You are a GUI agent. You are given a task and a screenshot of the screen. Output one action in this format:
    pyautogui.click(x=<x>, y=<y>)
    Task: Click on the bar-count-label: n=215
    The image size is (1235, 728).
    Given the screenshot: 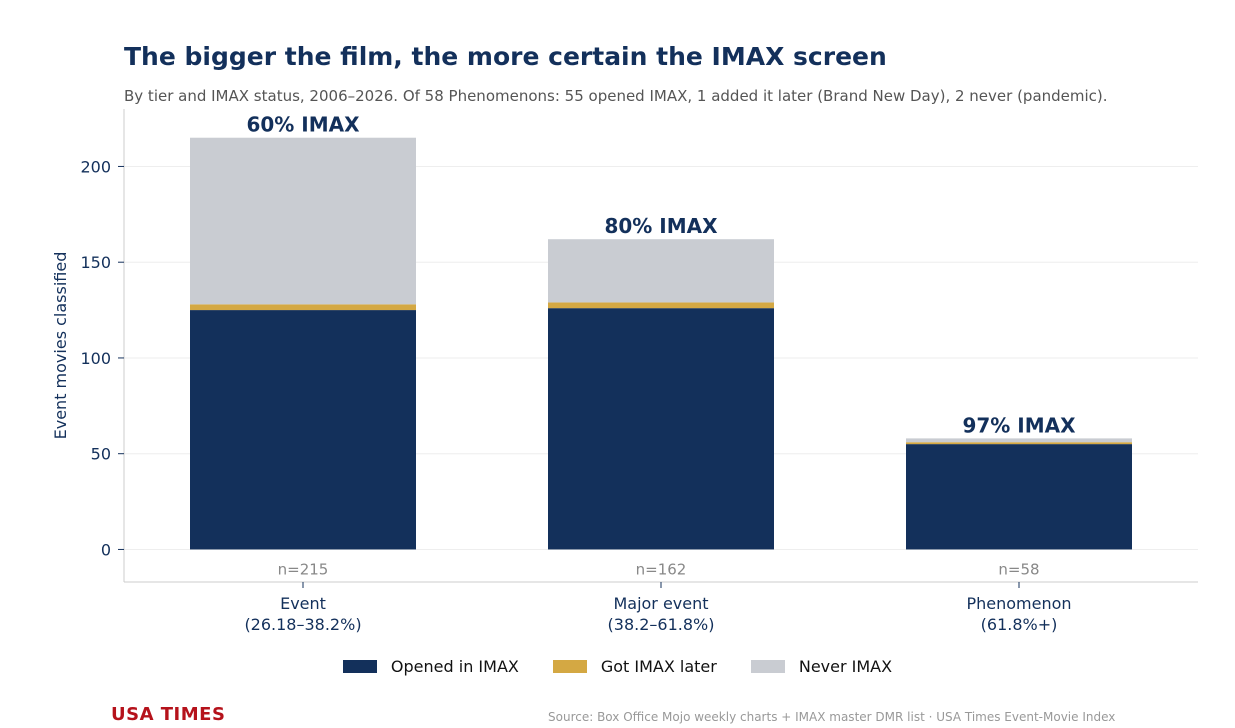 What is the action you would take?
    pyautogui.click(x=303, y=569)
    